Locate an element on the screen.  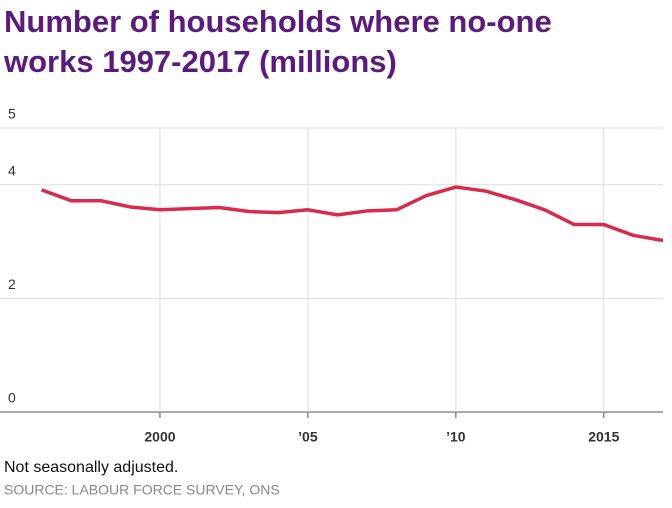
source: SOURCE: LABOUR FORCE SURVEY, ONS is located at coordinates (142, 490).